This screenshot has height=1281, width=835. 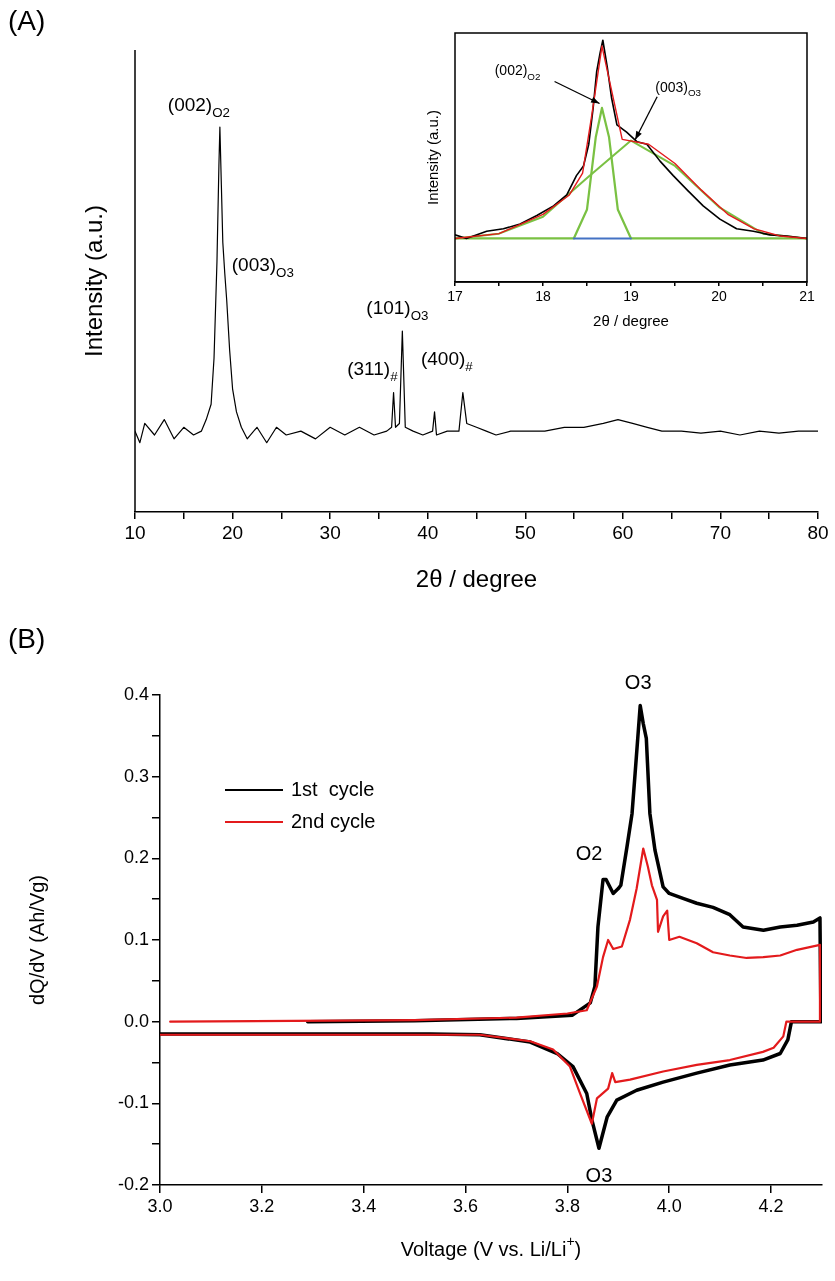 What do you see at coordinates (669, 1205) in the screenshot?
I see `x-tick-label: 4.0` at bounding box center [669, 1205].